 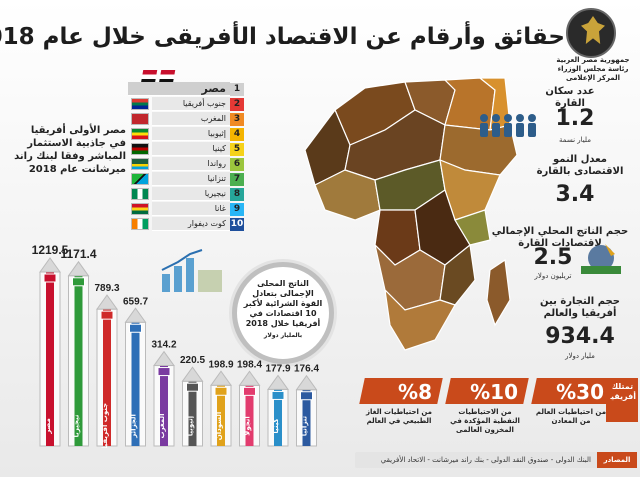 I want to click on bar-country-label: المغرب, so click(x=162, y=425).